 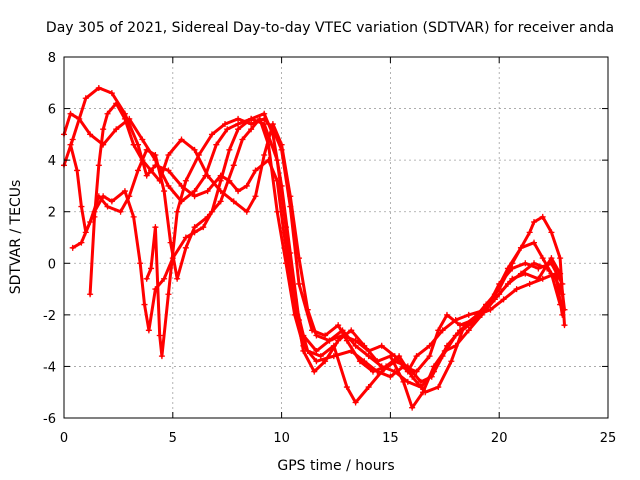 I want to click on y-tick-label: 2, so click(x=52, y=213).